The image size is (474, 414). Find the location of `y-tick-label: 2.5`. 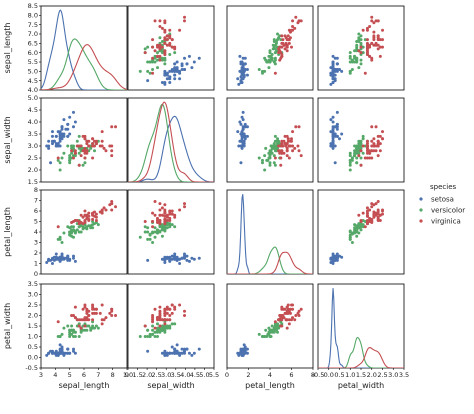

y-tick-label: 2.5 is located at coordinates (33, 158).